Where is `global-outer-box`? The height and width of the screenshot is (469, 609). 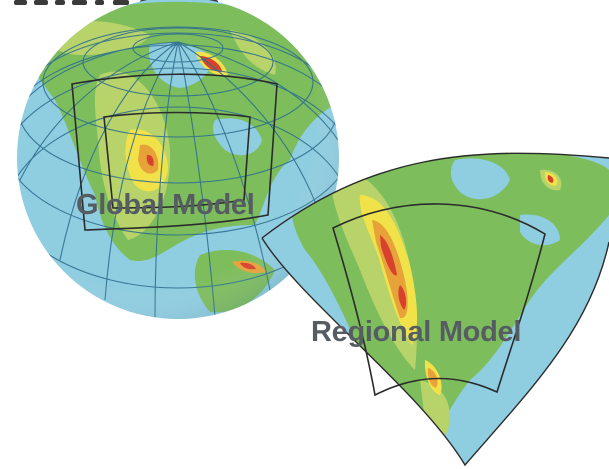 global-outer-box is located at coordinates (174, 152).